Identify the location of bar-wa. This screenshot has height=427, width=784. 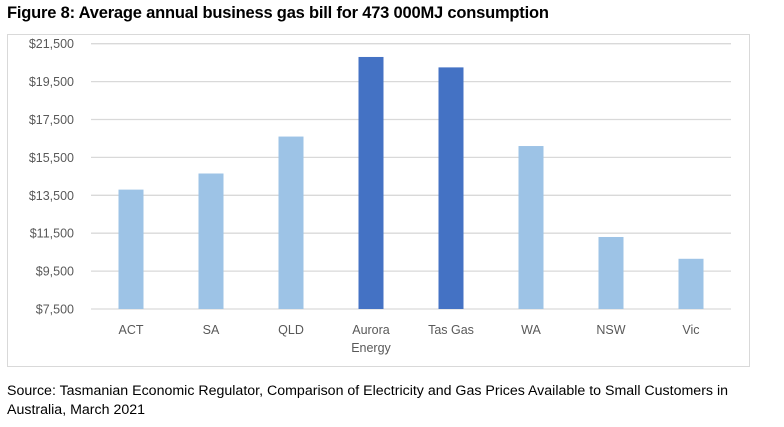
(531, 227).